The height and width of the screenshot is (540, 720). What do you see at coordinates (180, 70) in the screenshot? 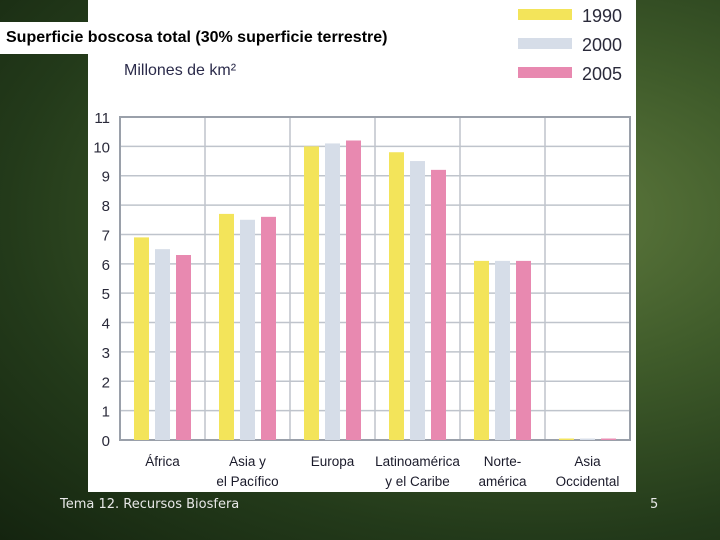
I see `y-axis-title: Millones de km²` at bounding box center [180, 70].